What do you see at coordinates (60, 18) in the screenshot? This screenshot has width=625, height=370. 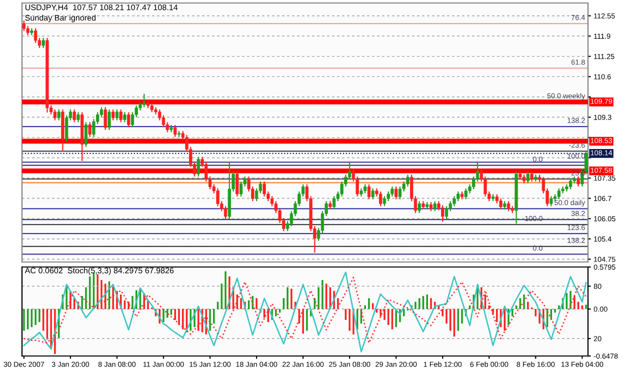 I see `text: Sunday Bar ignored` at bounding box center [60, 18].